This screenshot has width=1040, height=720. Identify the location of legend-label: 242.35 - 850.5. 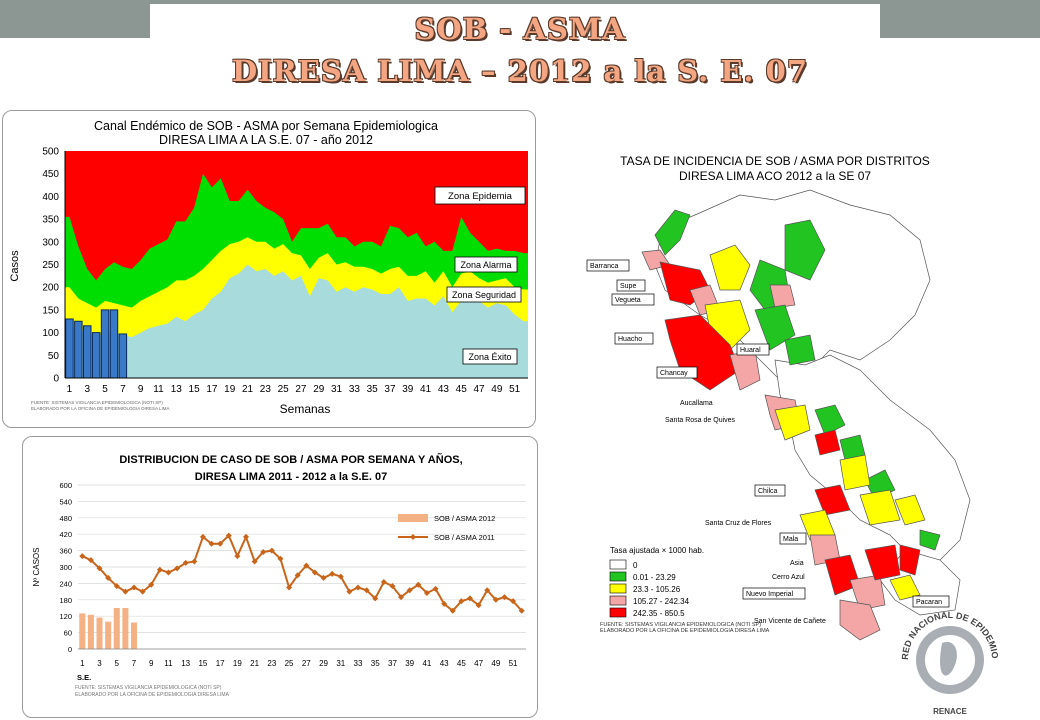
(659, 613).